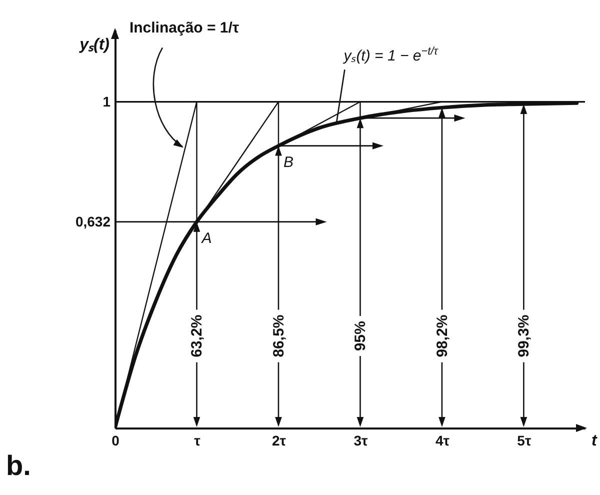  I want to click on annotation: B, so click(288, 162).